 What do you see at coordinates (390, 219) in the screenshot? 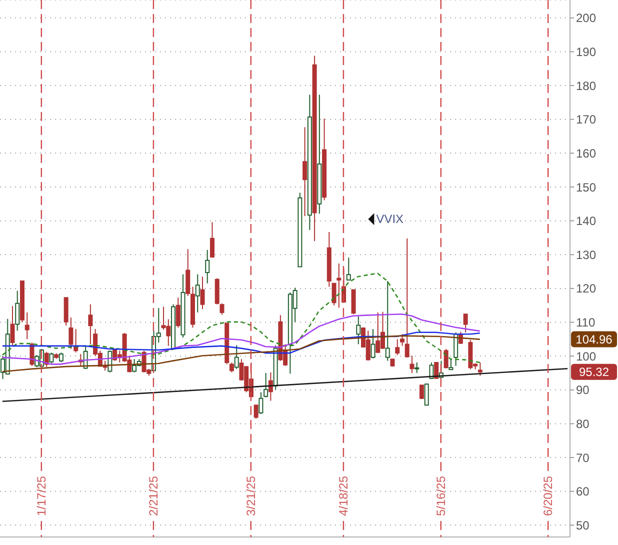
I see `annotation: VVIX` at bounding box center [390, 219].